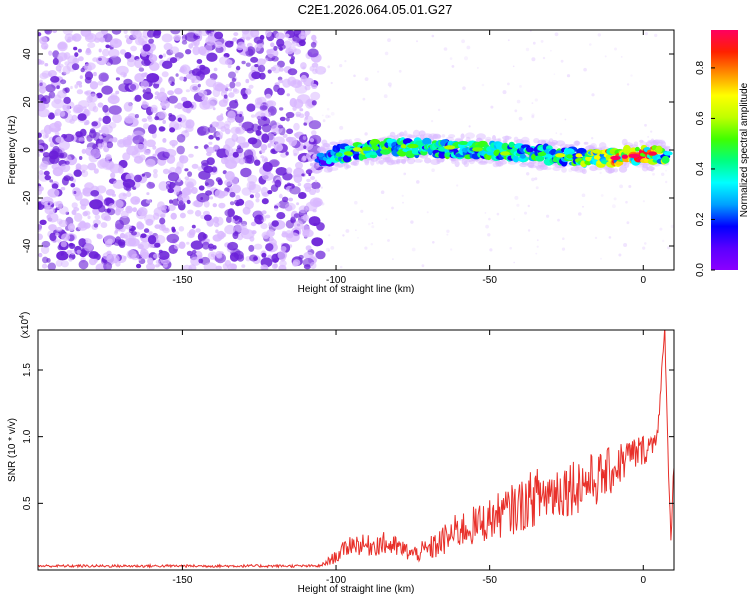 This screenshot has width=750, height=600. What do you see at coordinates (744, 149) in the screenshot?
I see `colorbar-label: Normalized spectral amplitude` at bounding box center [744, 149].